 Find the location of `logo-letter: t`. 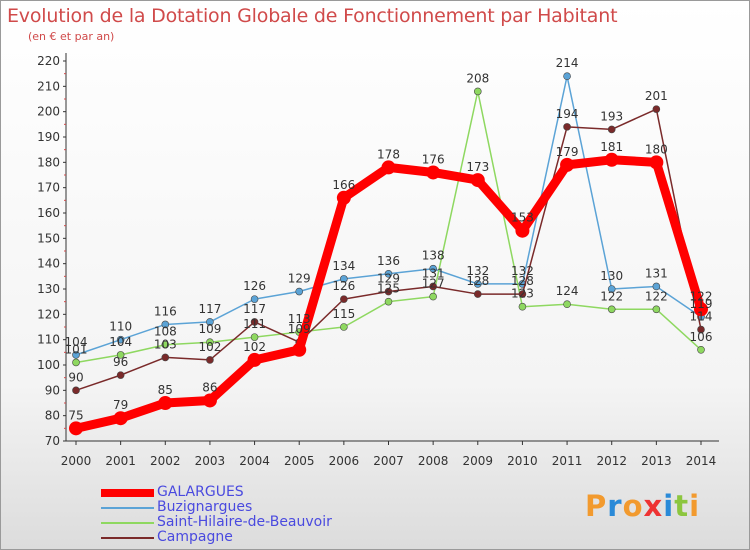

logo-letter: t is located at coordinates (682, 506).